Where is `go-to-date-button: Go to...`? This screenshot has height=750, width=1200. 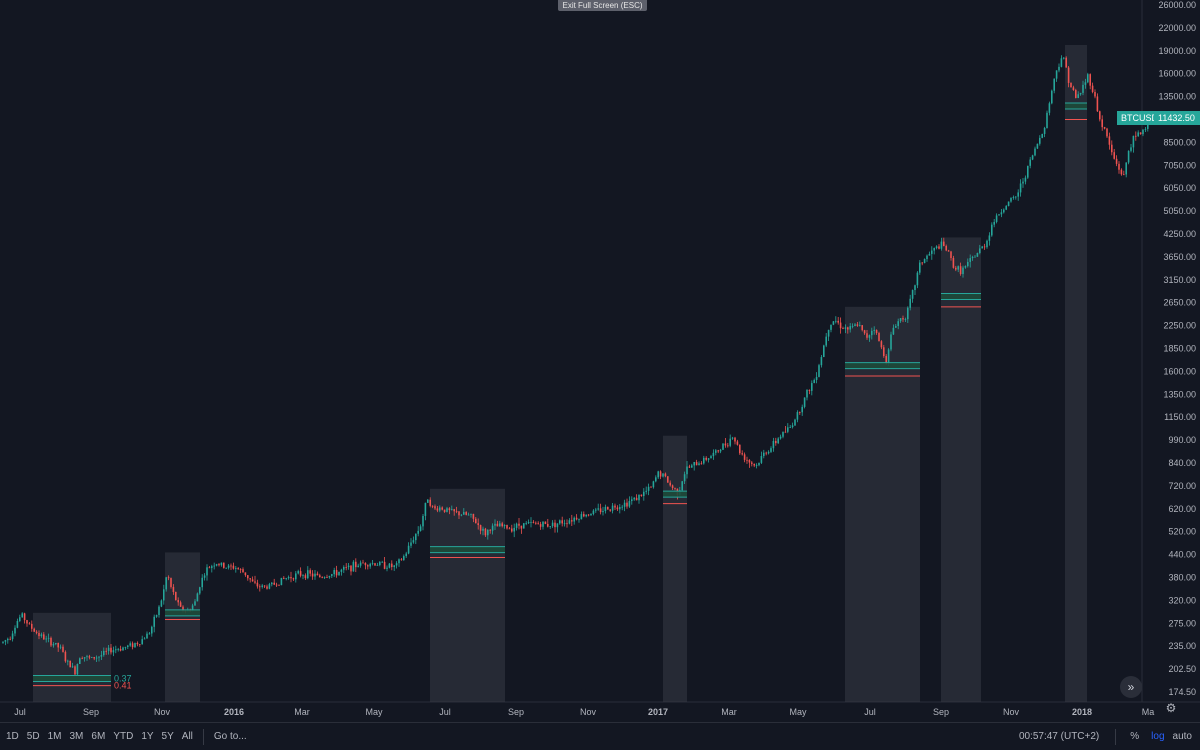 go-to-date-button: Go to... is located at coordinates (230, 736).